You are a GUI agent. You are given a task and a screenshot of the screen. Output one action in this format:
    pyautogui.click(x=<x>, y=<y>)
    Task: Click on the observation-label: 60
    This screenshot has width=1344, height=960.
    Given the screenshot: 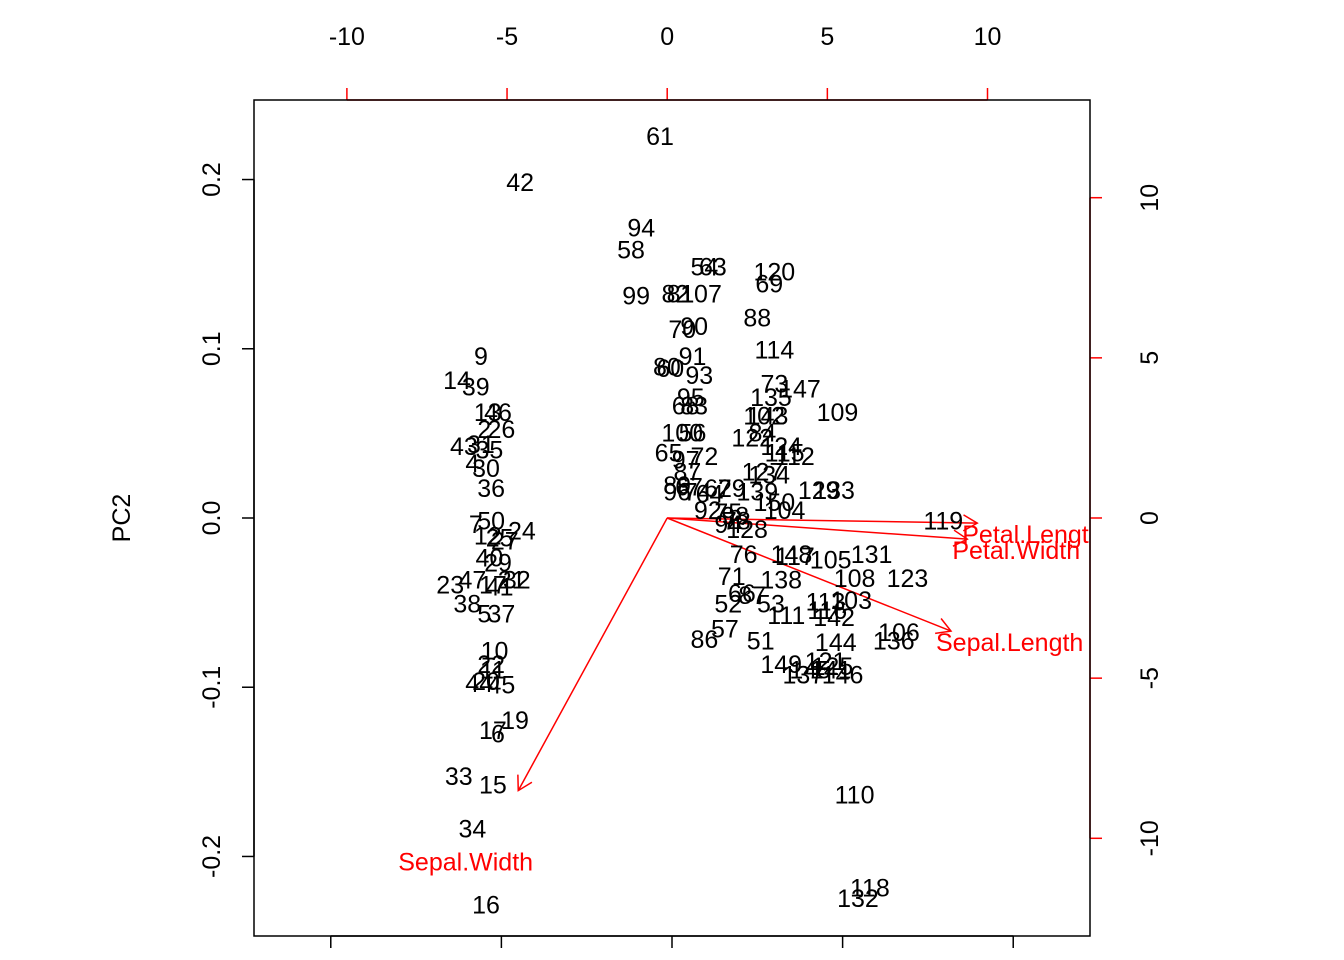 What is the action you would take?
    pyautogui.click(x=670, y=369)
    